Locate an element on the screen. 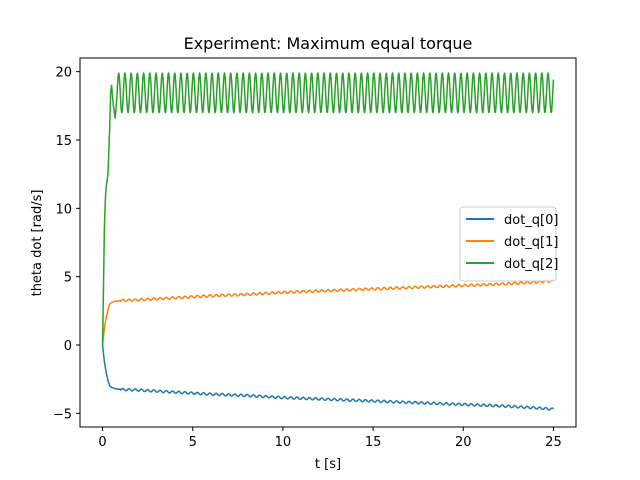 The width and height of the screenshot is (640, 480). chart-title: Experiment: Maximum equal torque is located at coordinates (328, 43).